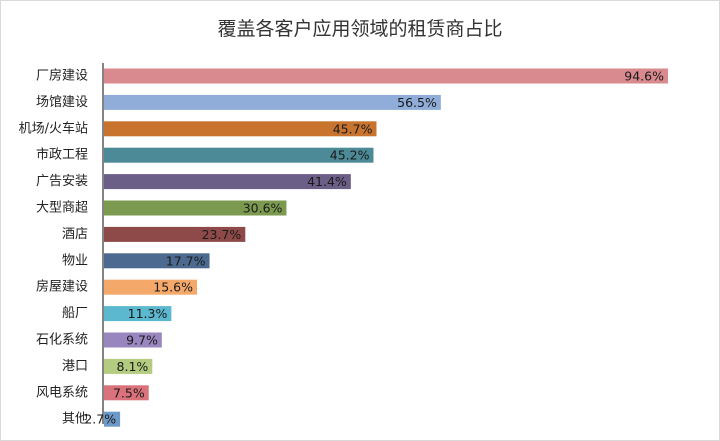 The width and height of the screenshot is (720, 441). I want to click on data-label: 9.7%, so click(142, 340).